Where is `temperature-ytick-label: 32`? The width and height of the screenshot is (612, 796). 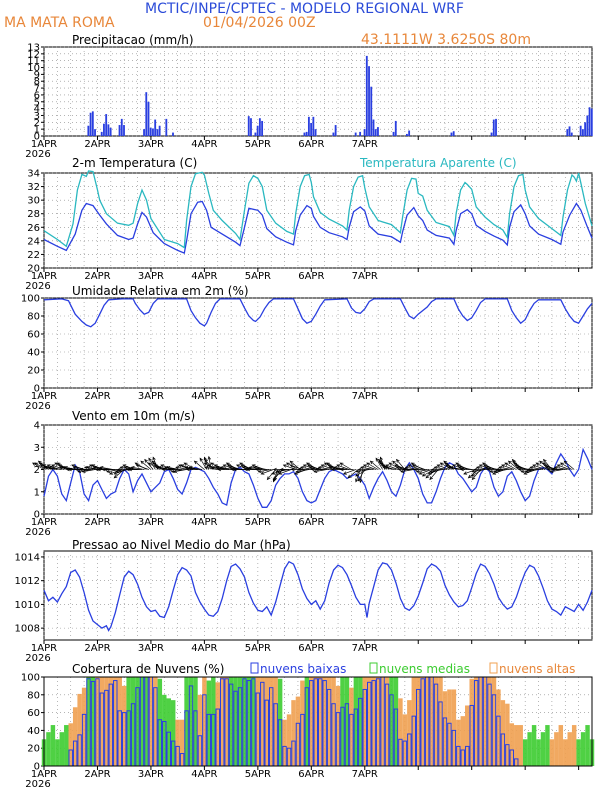
temperature-ytick-label: 32 is located at coordinates (33, 187).